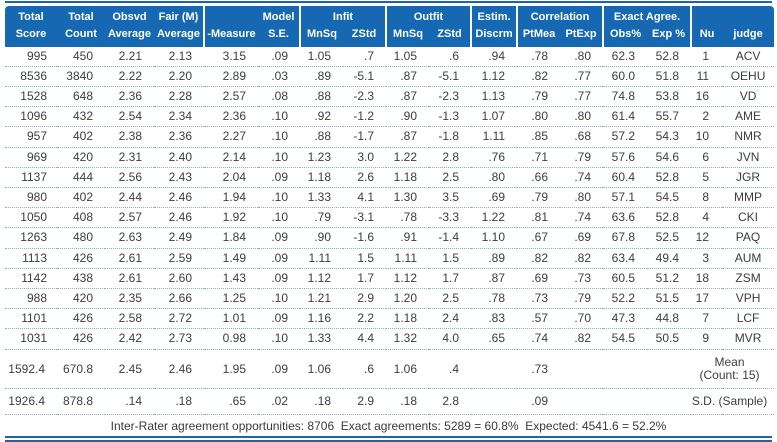 The image size is (777, 442). What do you see at coordinates (748, 218) in the screenshot?
I see `cell-judge: CKI` at bounding box center [748, 218].